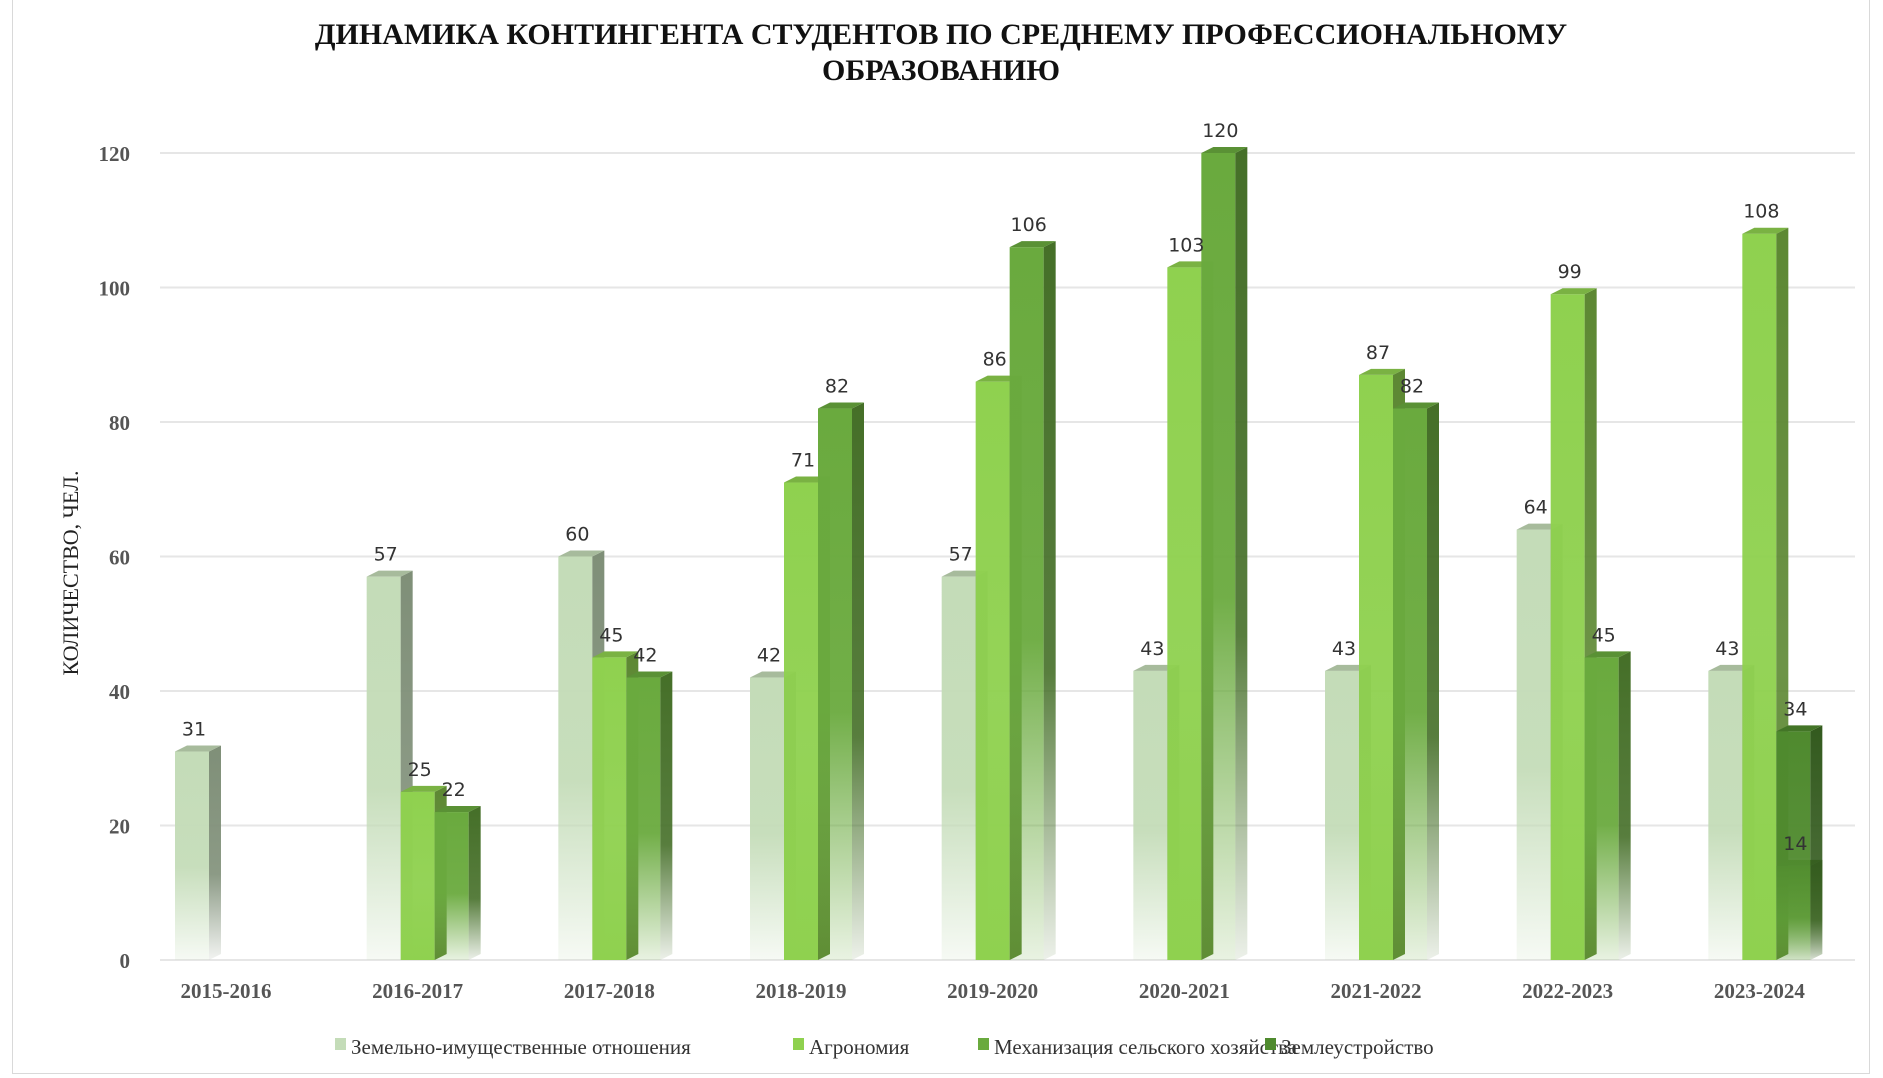 Image resolution: width=1883 pixels, height=1078 pixels. I want to click on legend-item: Агрономия, so click(851, 1047).